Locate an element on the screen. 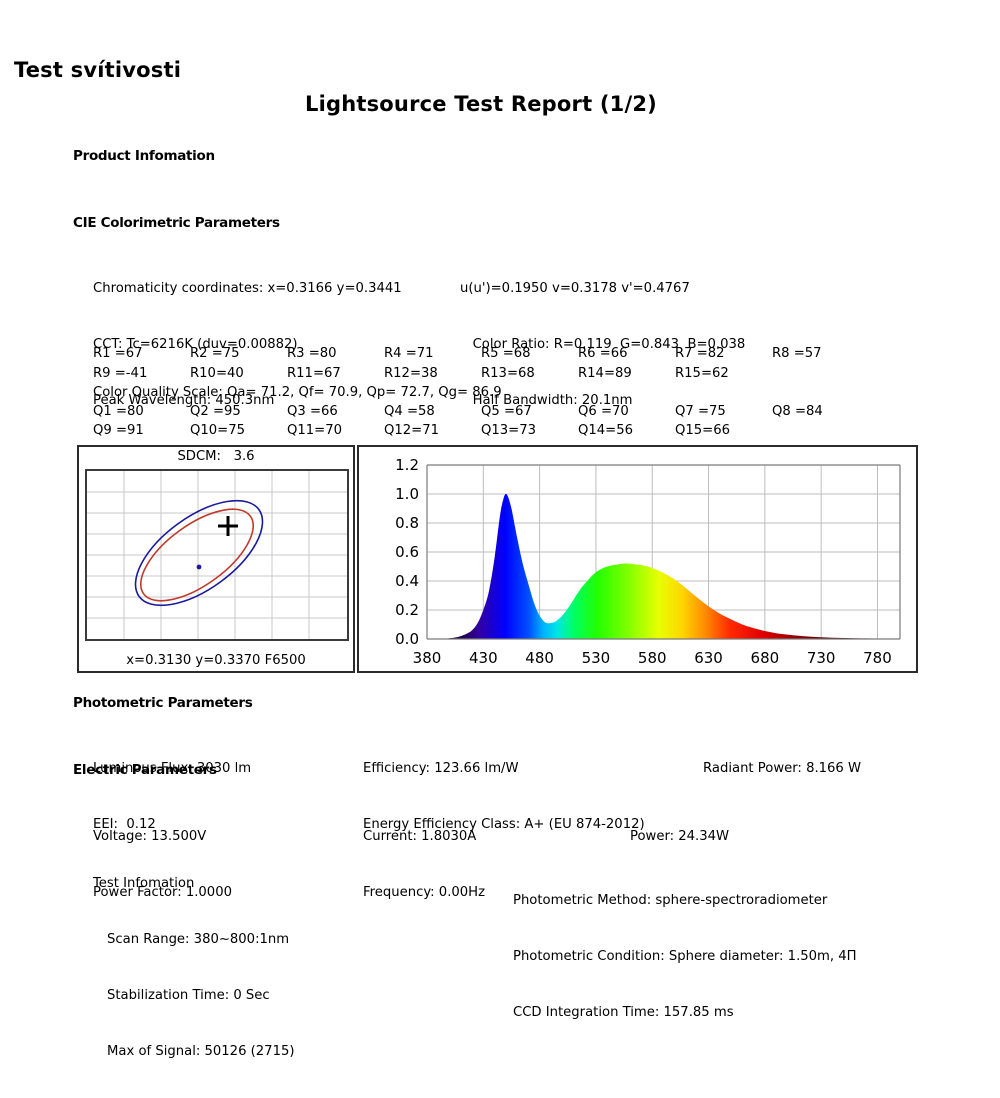  r-value: R11=67 is located at coordinates (314, 373).